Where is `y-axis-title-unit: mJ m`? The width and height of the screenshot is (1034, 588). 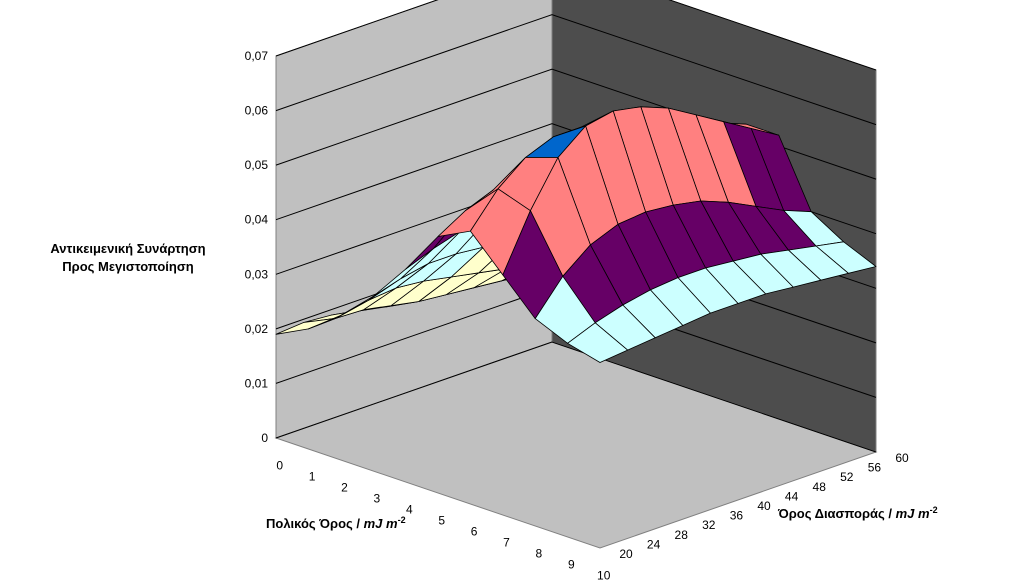
y-axis-title-unit: mJ m is located at coordinates (913, 513).